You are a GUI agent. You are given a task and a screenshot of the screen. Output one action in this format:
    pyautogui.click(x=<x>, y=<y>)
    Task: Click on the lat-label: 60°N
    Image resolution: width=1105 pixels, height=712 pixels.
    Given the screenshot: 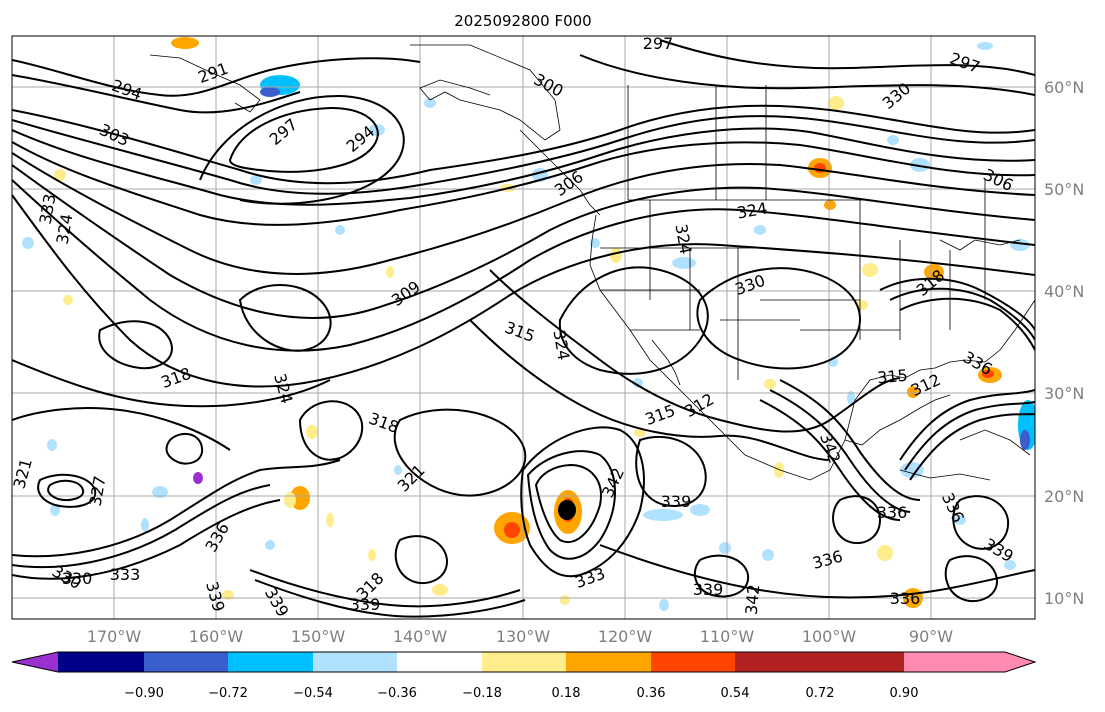 What is the action you would take?
    pyautogui.click(x=1064, y=87)
    